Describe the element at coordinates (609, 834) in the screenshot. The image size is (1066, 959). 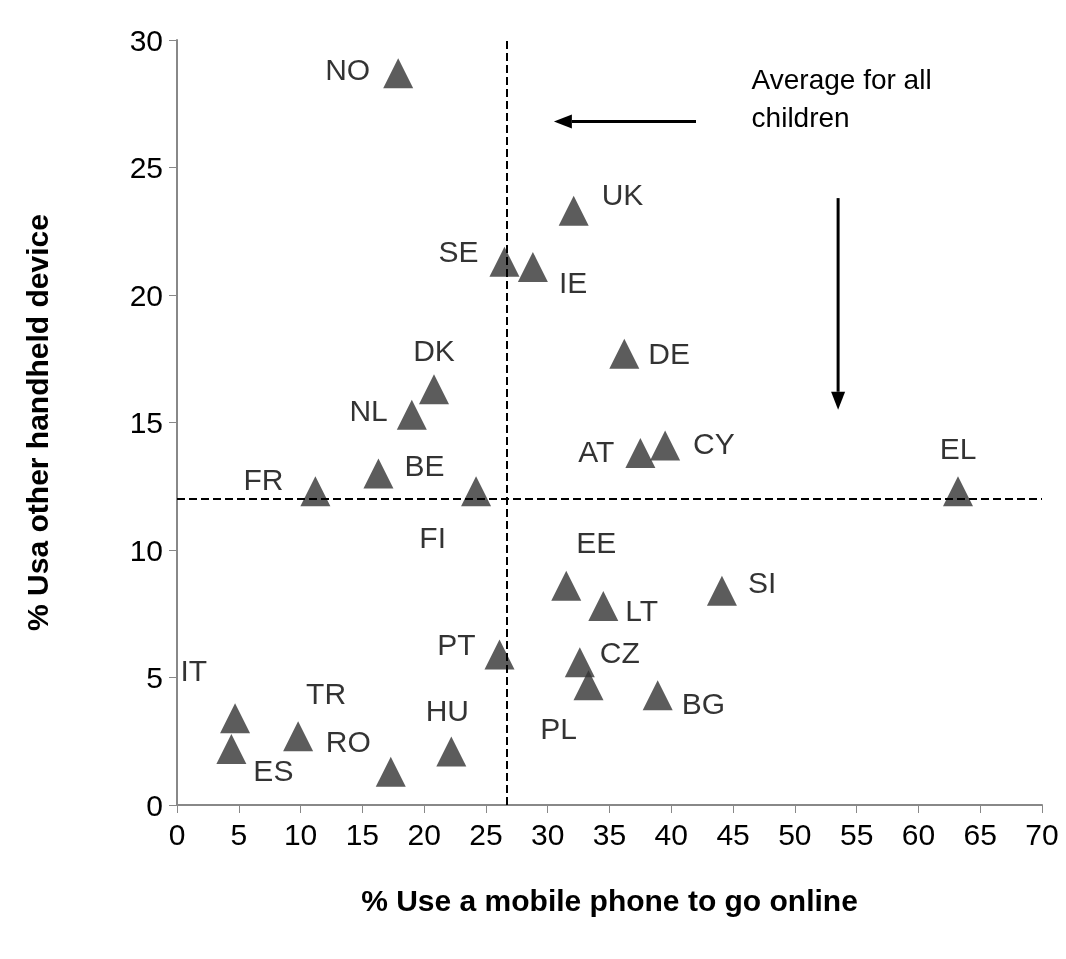
I see `x-tick-label: 35` at that location.